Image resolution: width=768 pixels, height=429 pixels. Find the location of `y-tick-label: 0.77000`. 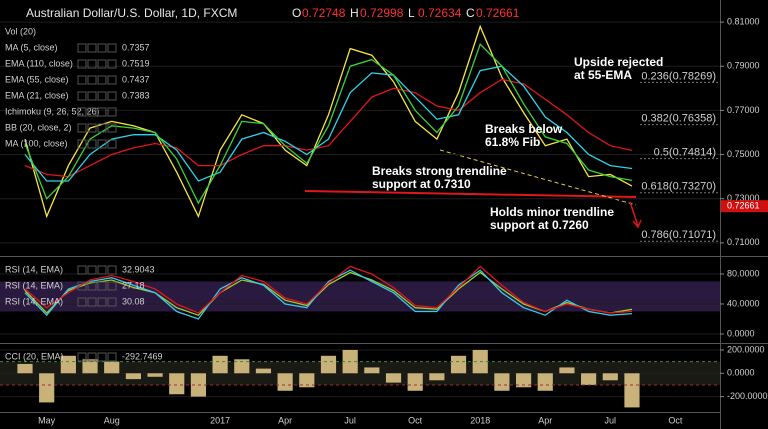

y-tick-label: 0.77000 is located at coordinates (743, 110).